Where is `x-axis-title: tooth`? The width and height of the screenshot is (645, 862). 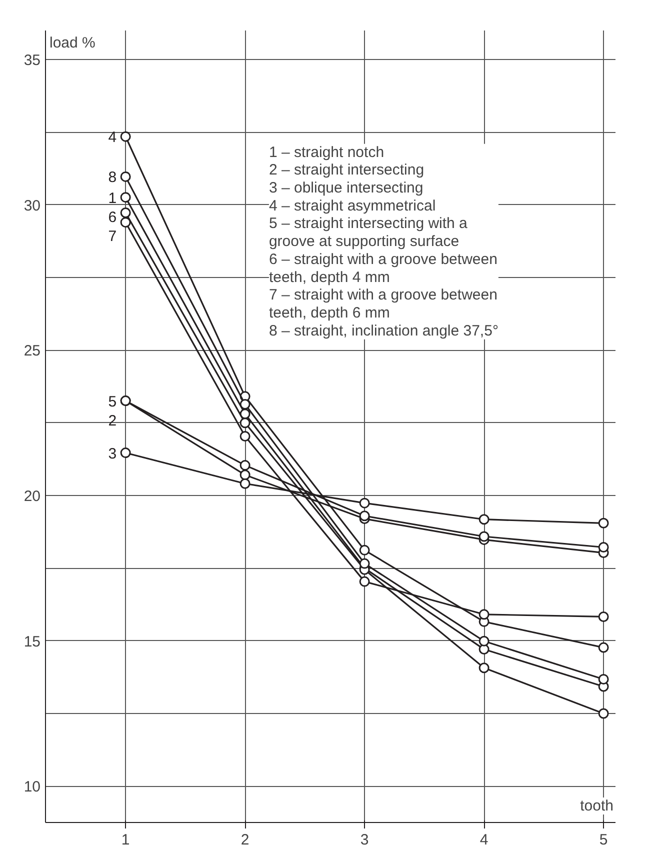
x-axis-title: tooth is located at coordinates (597, 806).